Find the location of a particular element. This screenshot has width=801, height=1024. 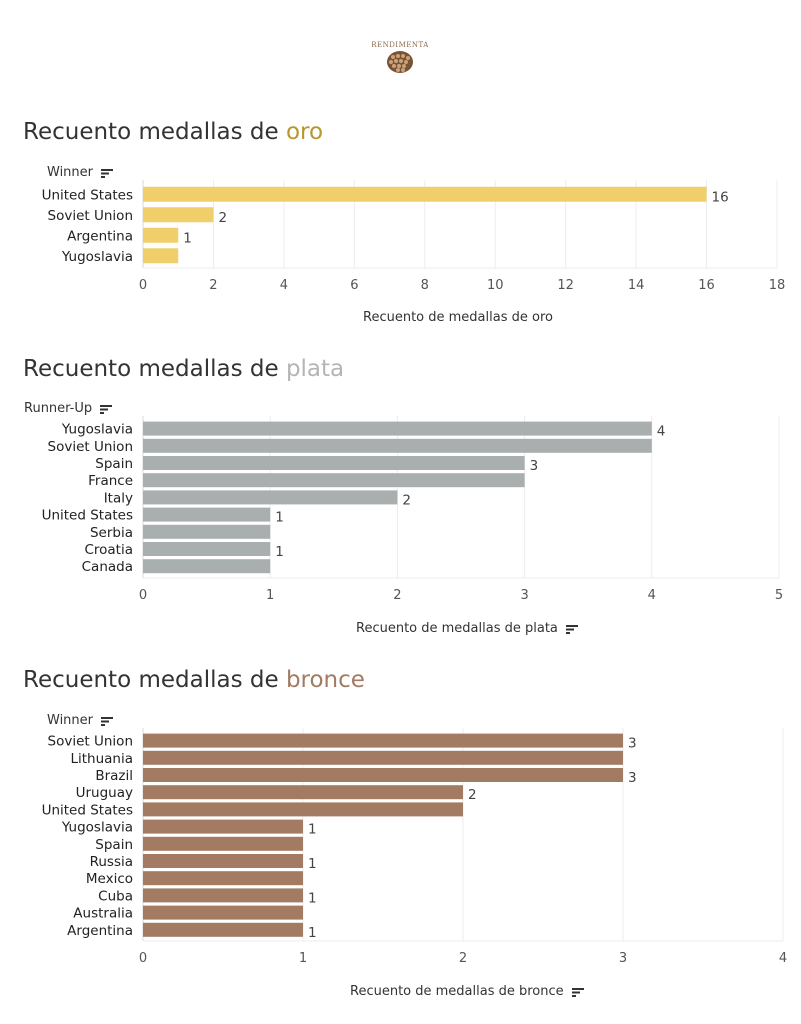

silver-data-label: 2 is located at coordinates (406, 500).